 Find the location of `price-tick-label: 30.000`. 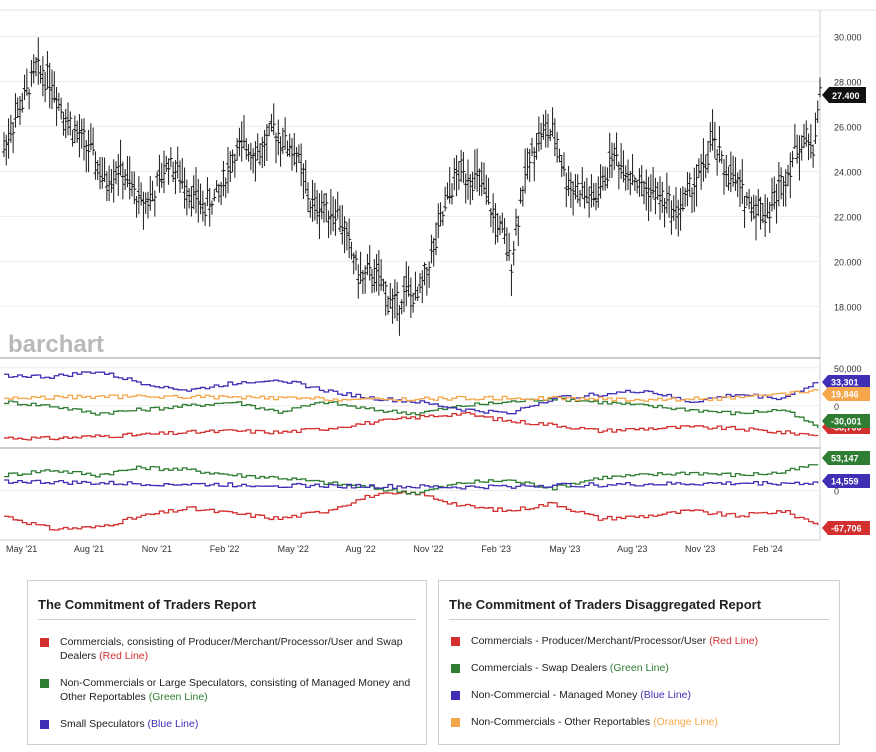

price-tick-label: 30.000 is located at coordinates (848, 37).